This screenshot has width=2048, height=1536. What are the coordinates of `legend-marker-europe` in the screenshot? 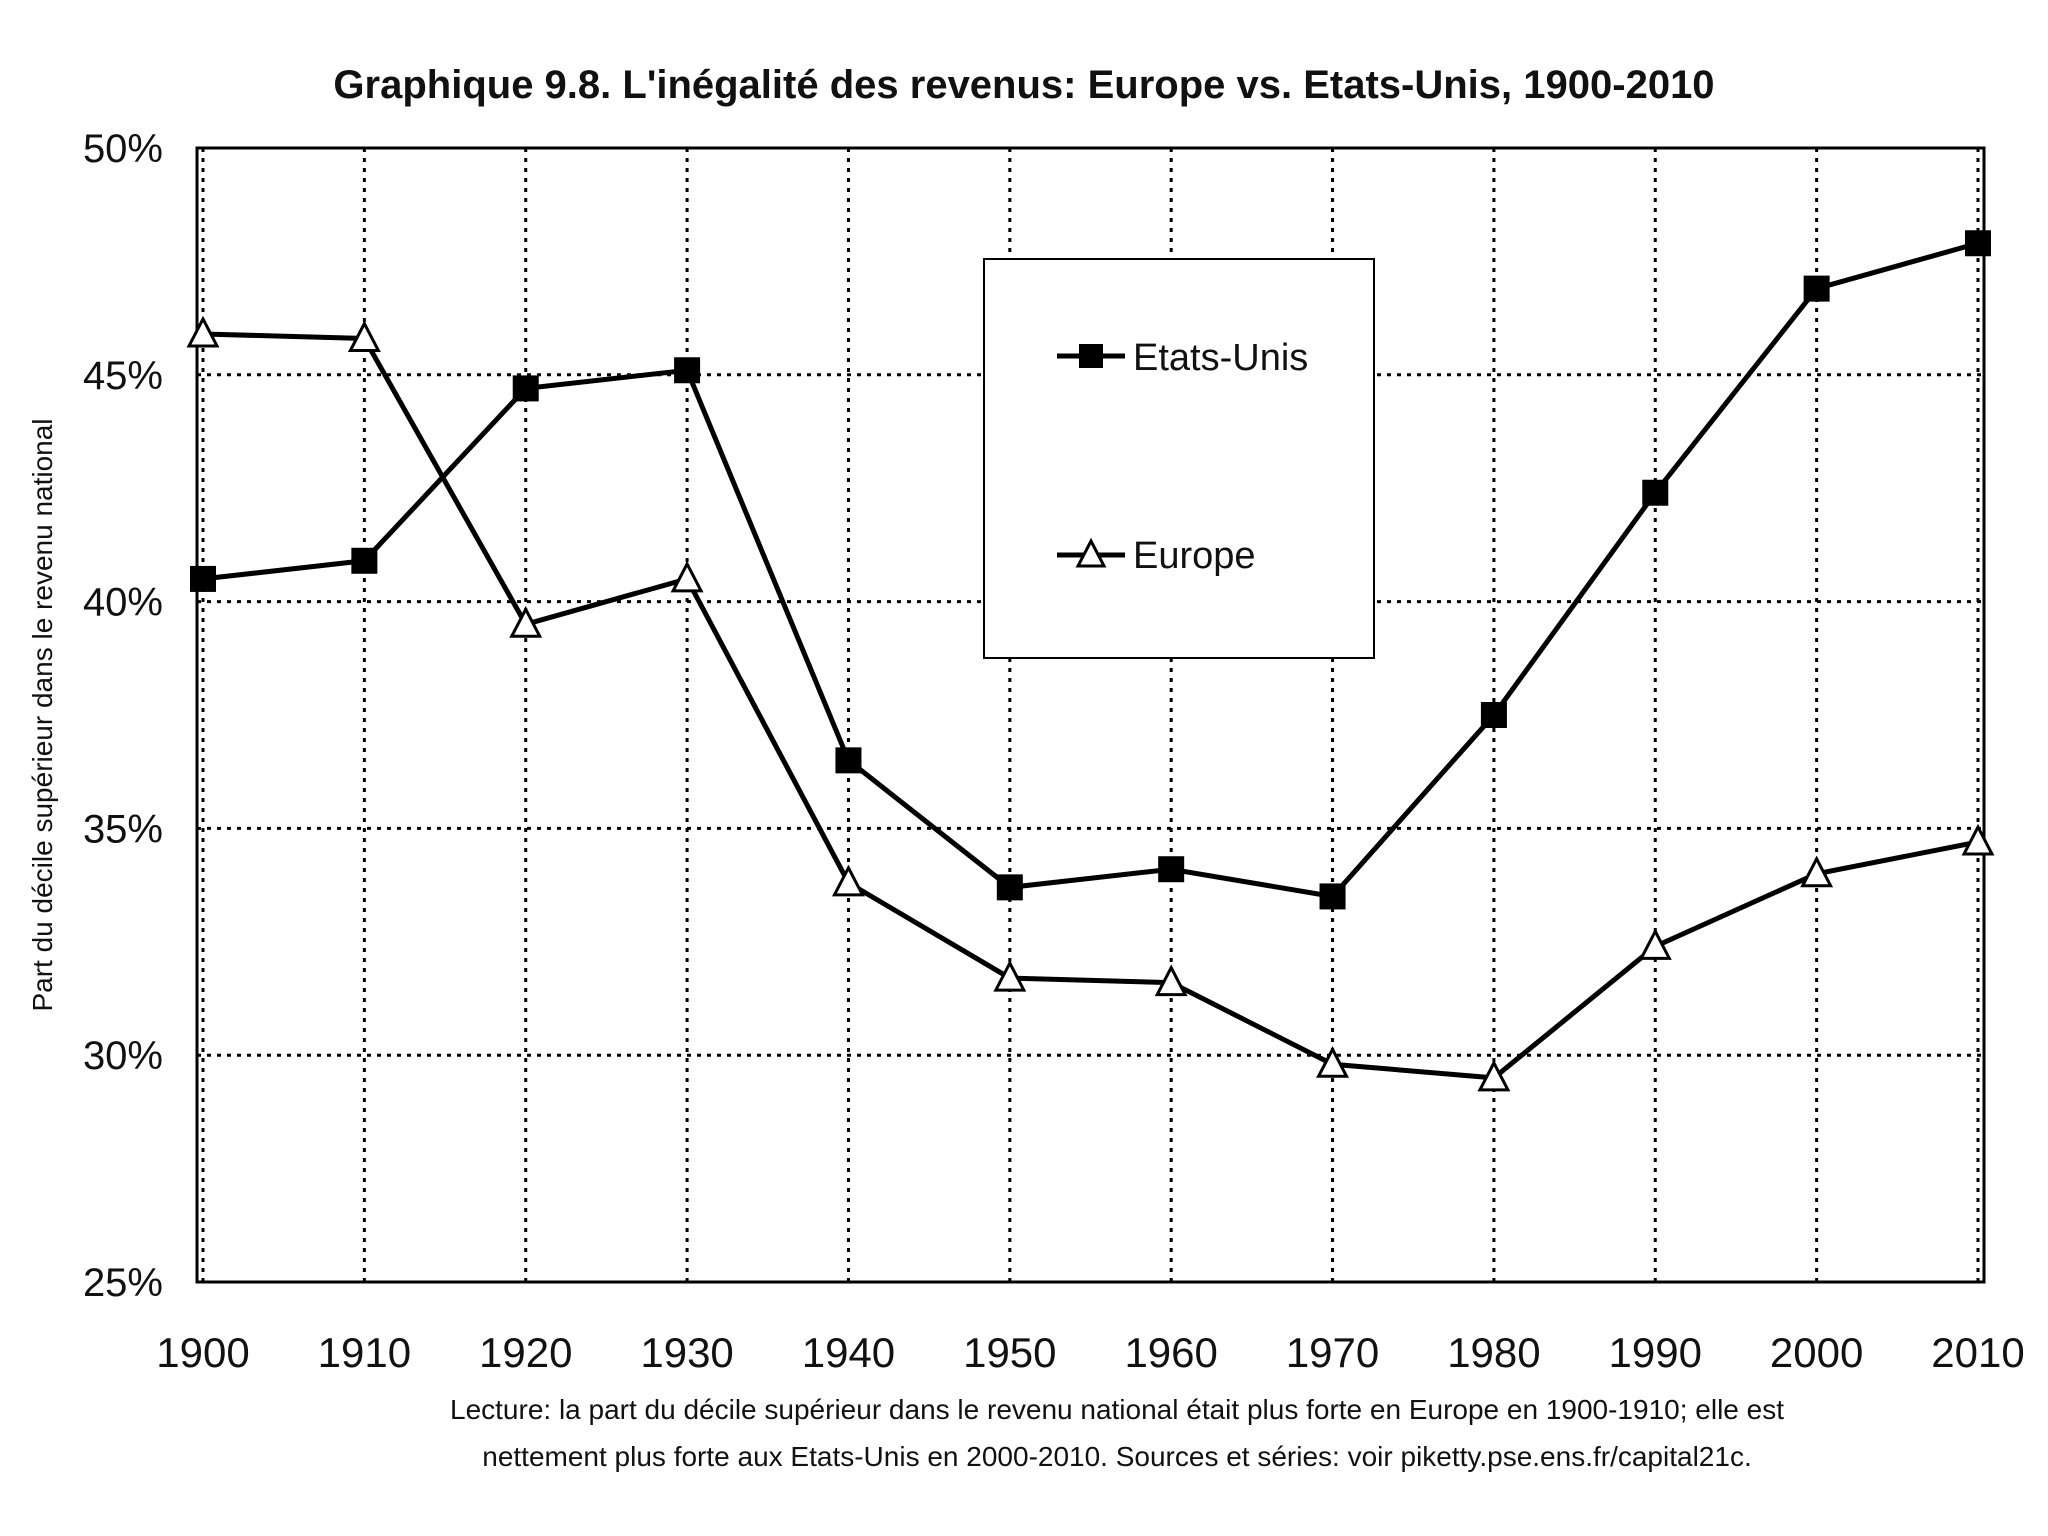 It's located at (1091, 552).